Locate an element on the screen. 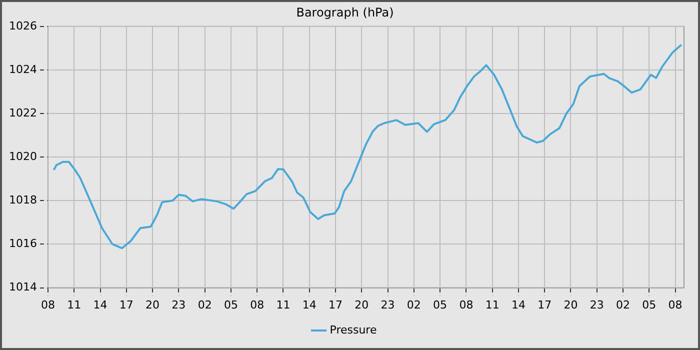 The width and height of the screenshot is (700, 350). y-tick-label: 1026 is located at coordinates (22, 25).